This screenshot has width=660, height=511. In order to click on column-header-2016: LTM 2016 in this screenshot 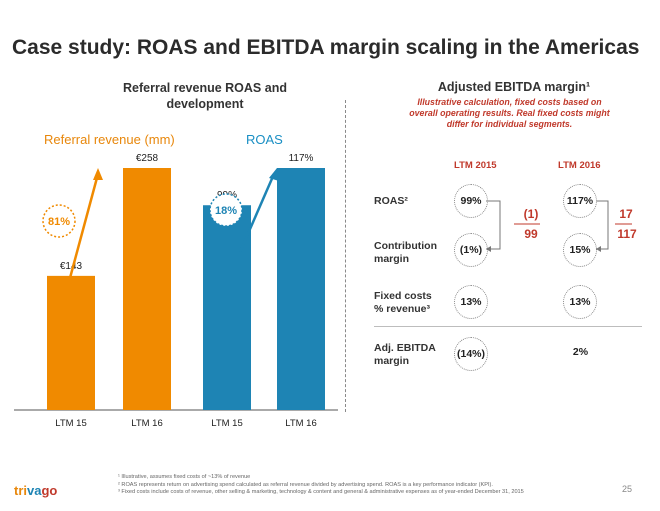, I will do `click(579, 165)`.